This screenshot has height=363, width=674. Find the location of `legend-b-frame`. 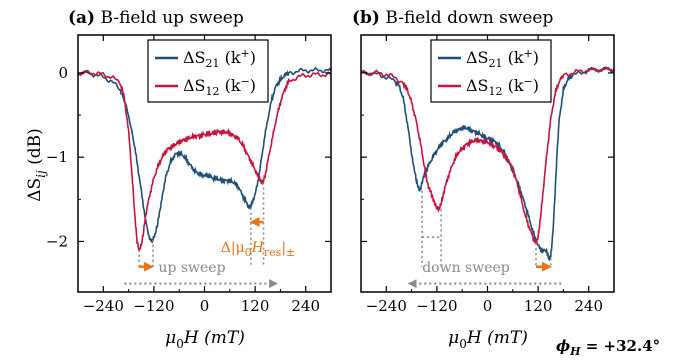

legend-b-frame is located at coordinates (491, 71).